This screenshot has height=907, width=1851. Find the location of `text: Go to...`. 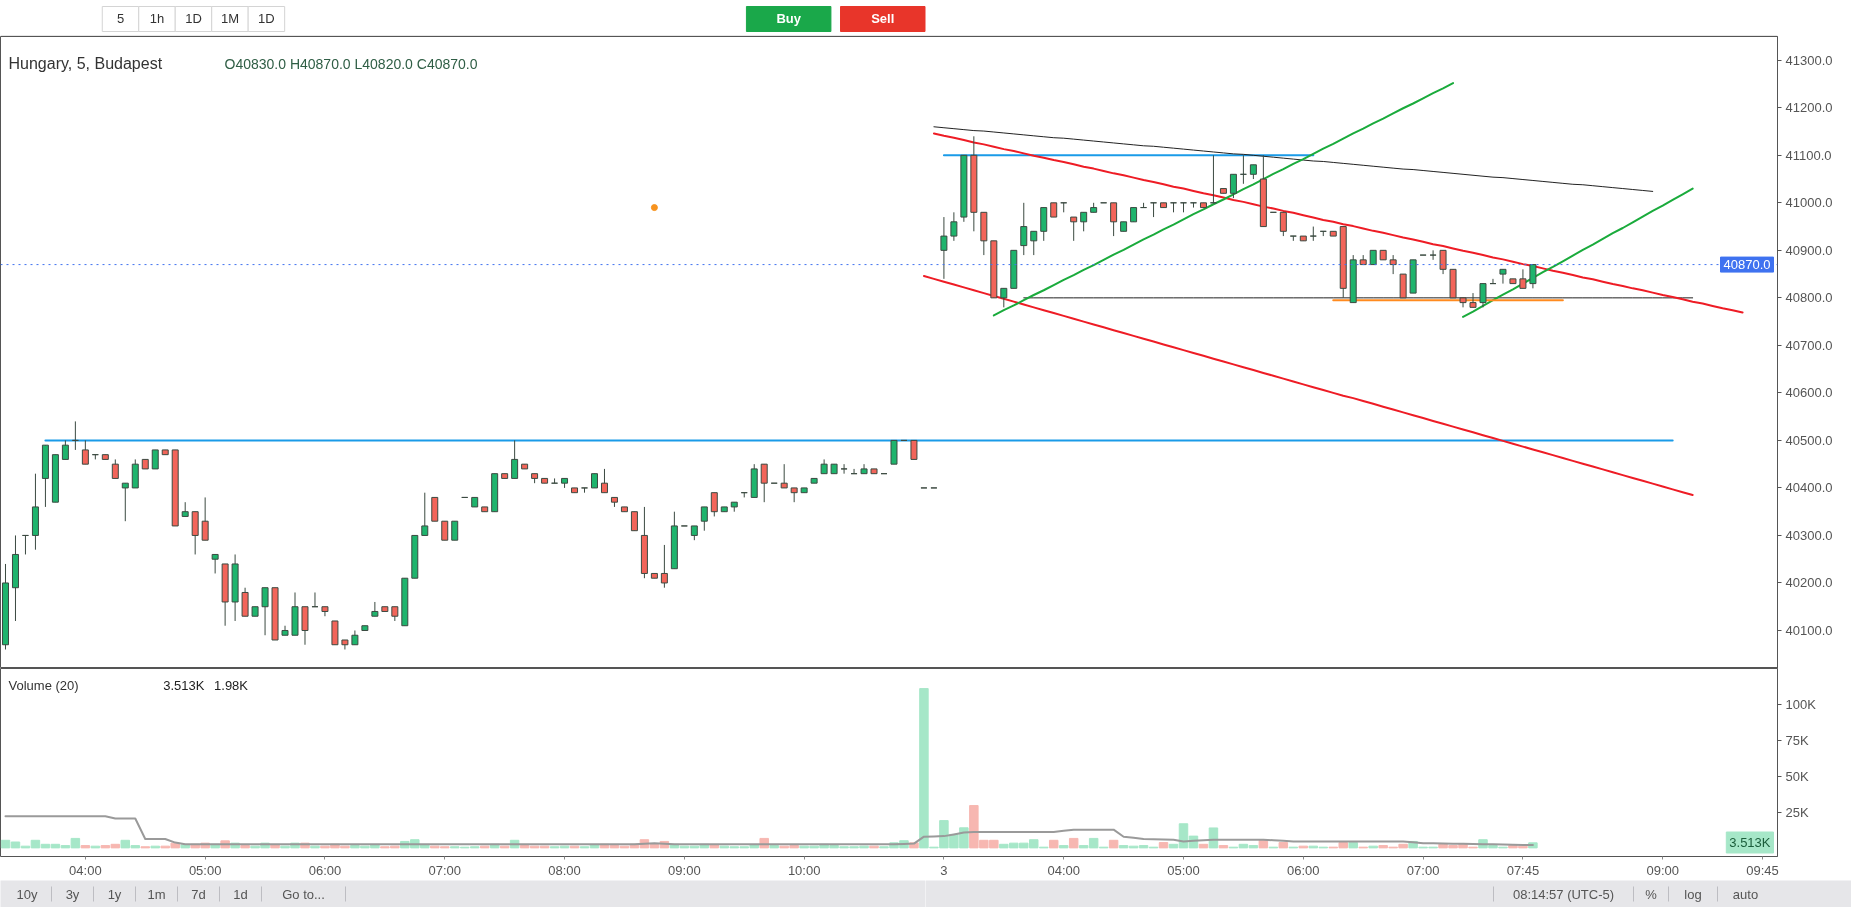

text: Go to... is located at coordinates (303, 894).